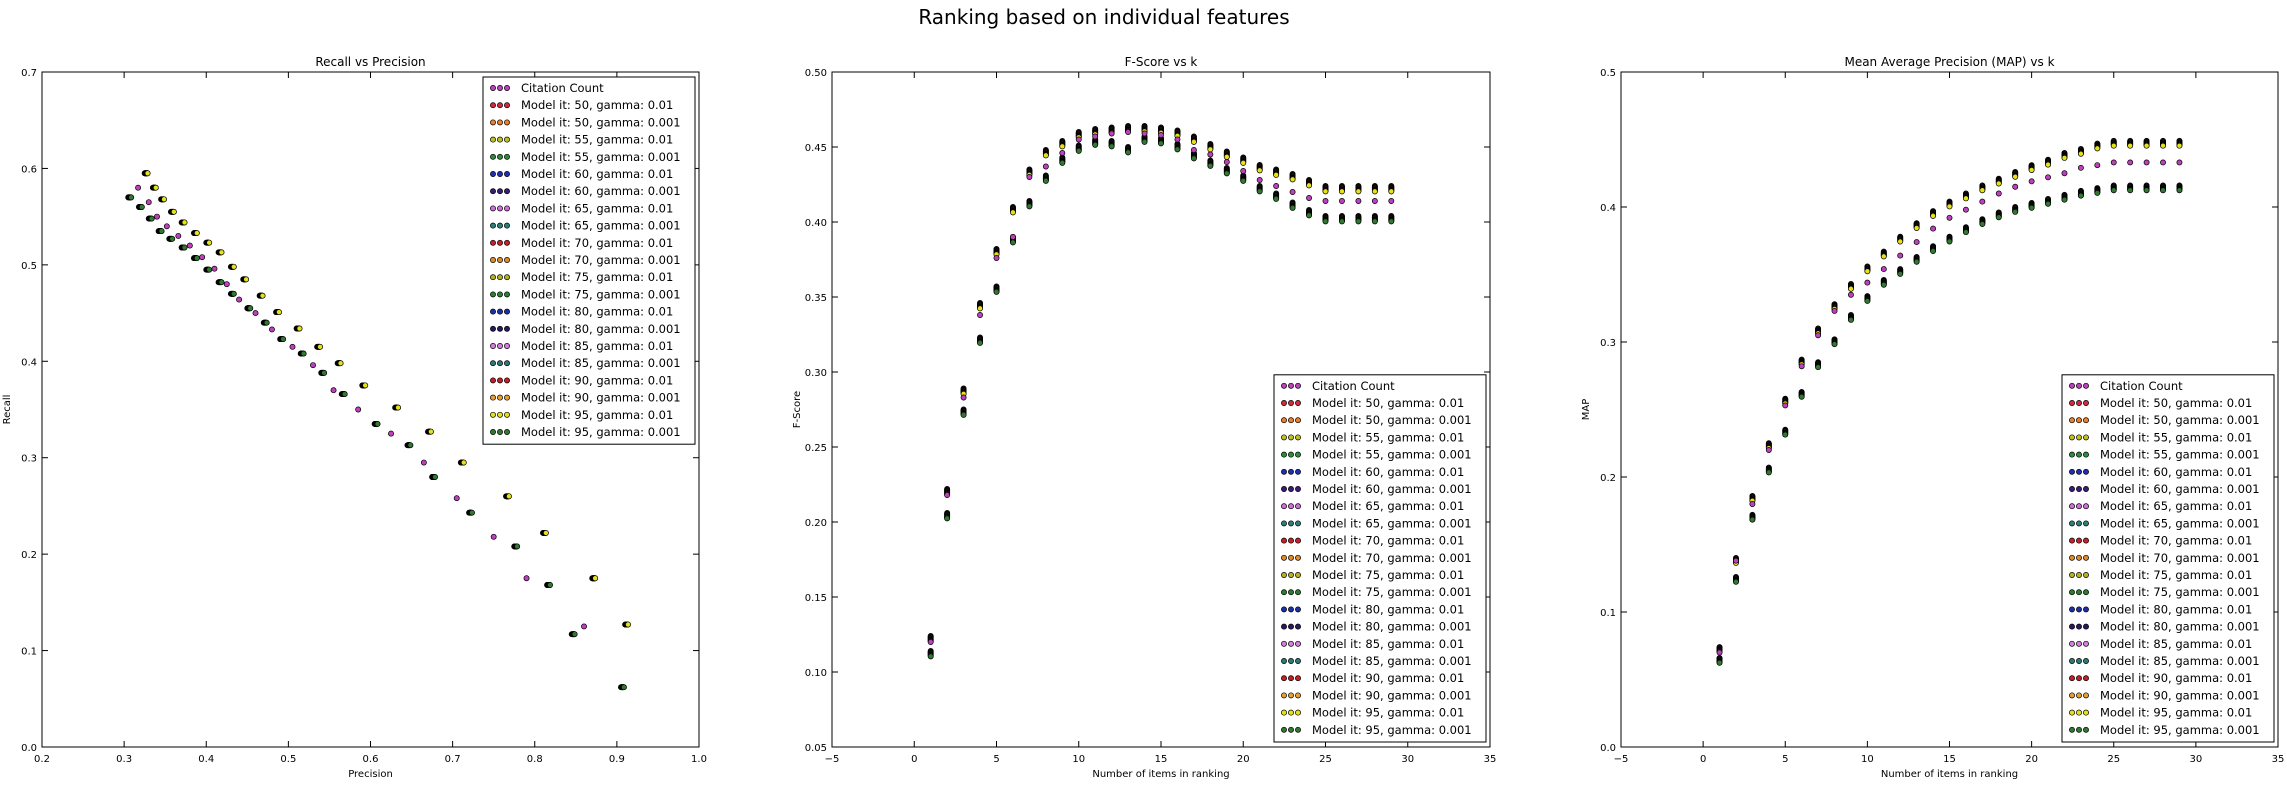  Describe the element at coordinates (2180, 695) in the screenshot. I see `legend-label: Model it: 90, gamma: 0.001` at that location.